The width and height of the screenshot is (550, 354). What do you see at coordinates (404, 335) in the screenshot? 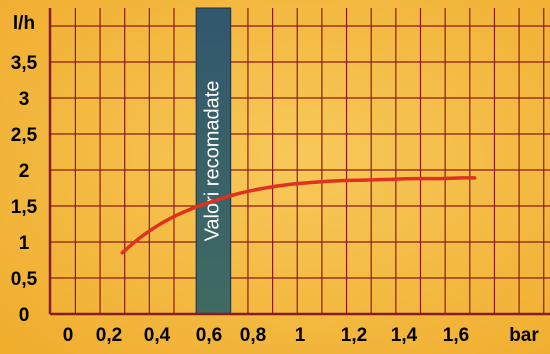
I see `x-tick-label: 1,4` at bounding box center [404, 335].